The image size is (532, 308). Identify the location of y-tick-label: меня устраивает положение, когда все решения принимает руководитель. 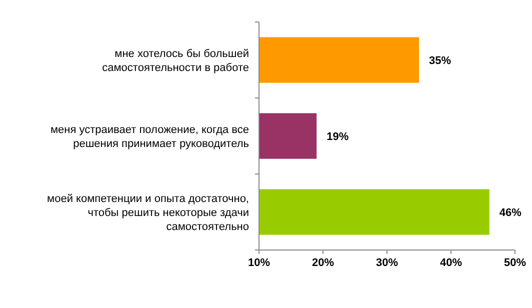
(150, 137).